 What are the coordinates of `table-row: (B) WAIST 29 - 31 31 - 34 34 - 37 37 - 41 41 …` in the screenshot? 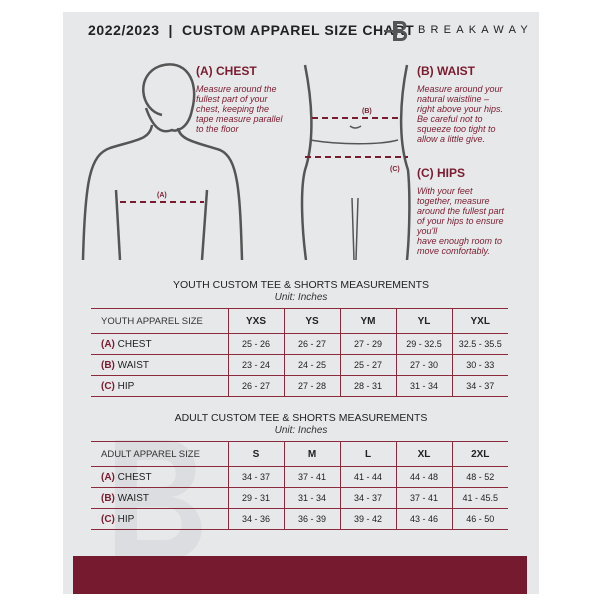 It's located at (299, 498).